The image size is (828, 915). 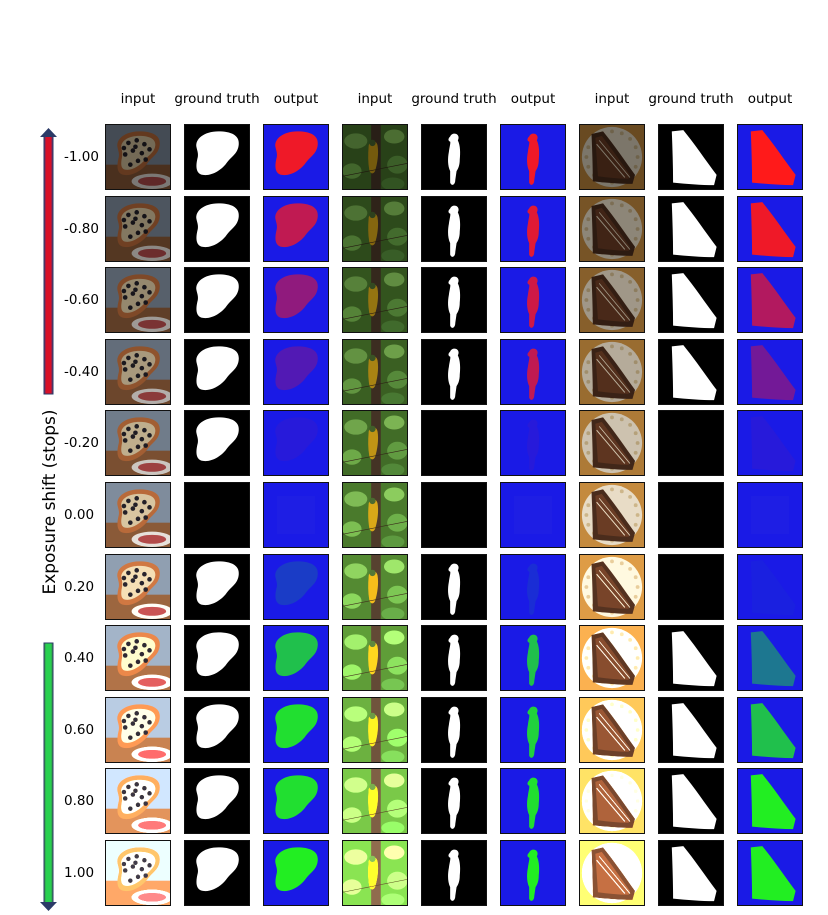 I want to click on column-header-4: input, so click(x=375, y=99).